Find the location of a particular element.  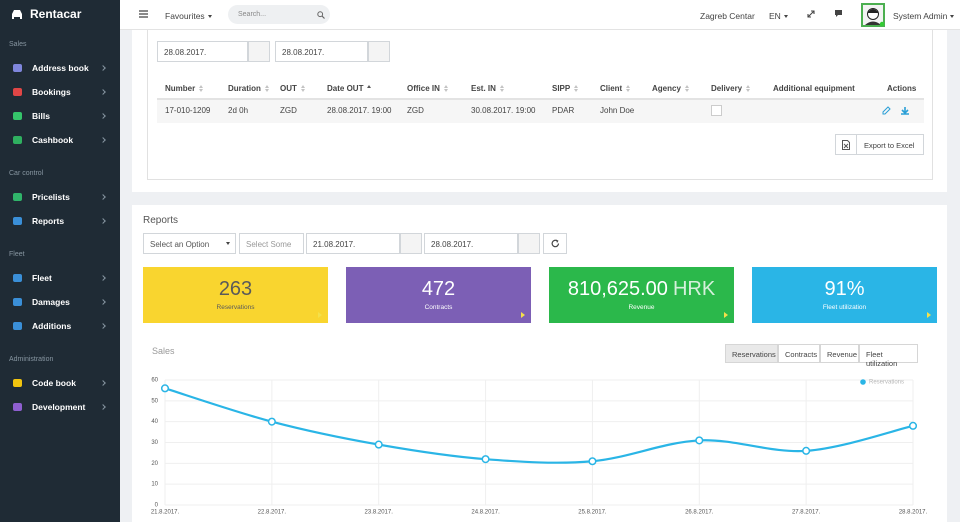

chart-tab: Reservations is located at coordinates (751, 353).